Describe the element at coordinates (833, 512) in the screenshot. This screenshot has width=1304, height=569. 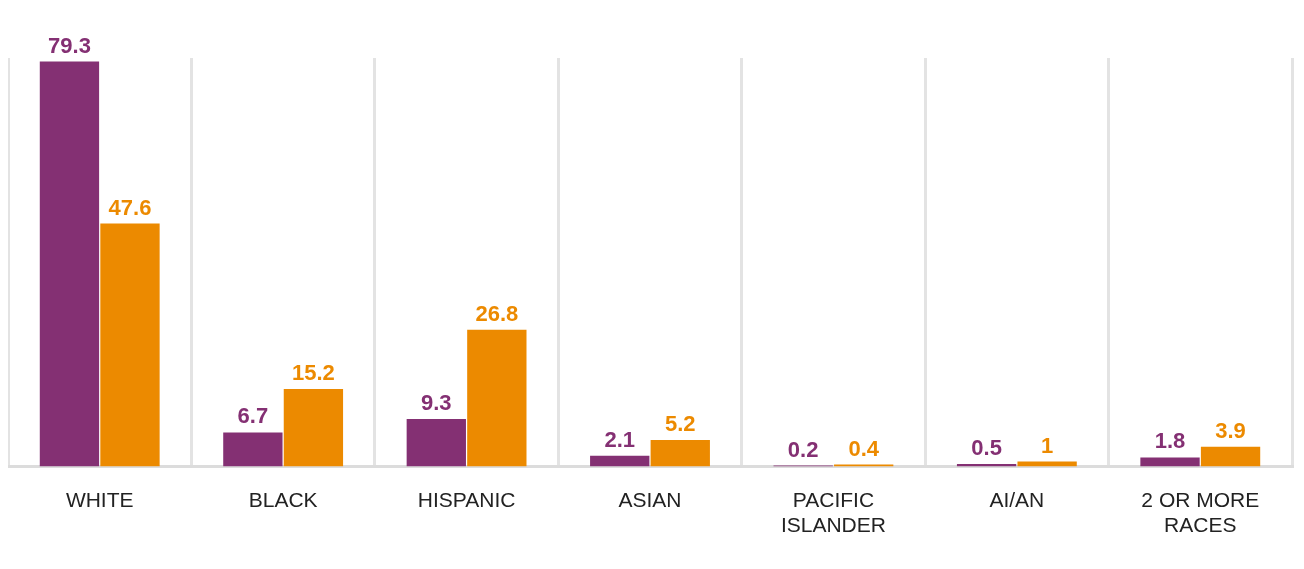
I see `x-tick-label: PACIFIC ISLANDER` at that location.